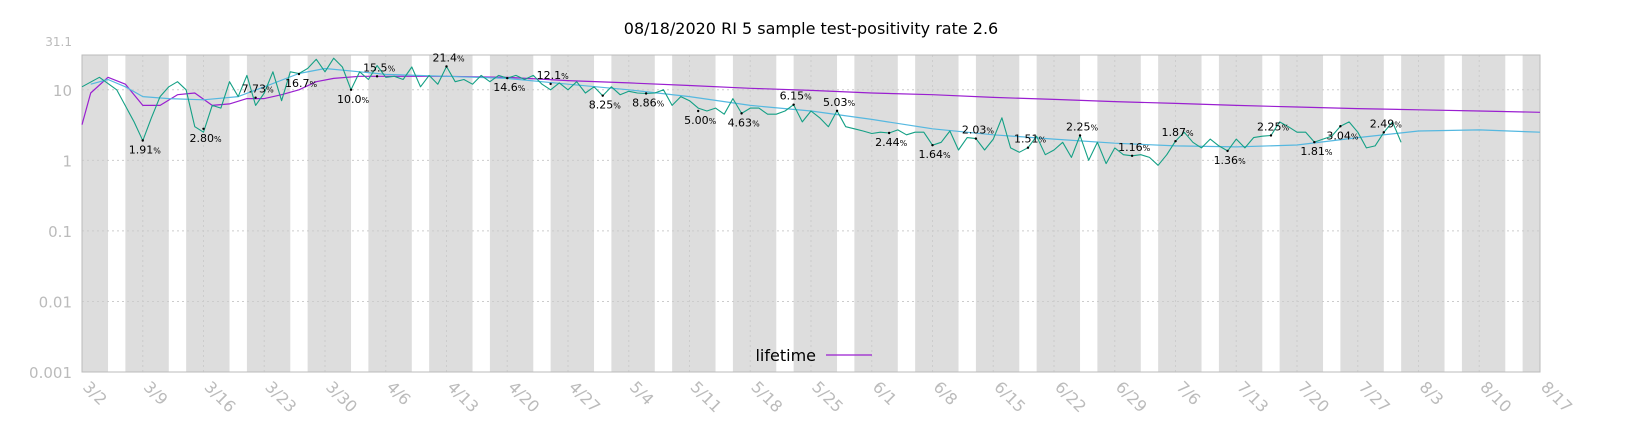 This screenshot has width=1640, height=440. I want to click on annotation-label: 1.81%, so click(1316, 151).